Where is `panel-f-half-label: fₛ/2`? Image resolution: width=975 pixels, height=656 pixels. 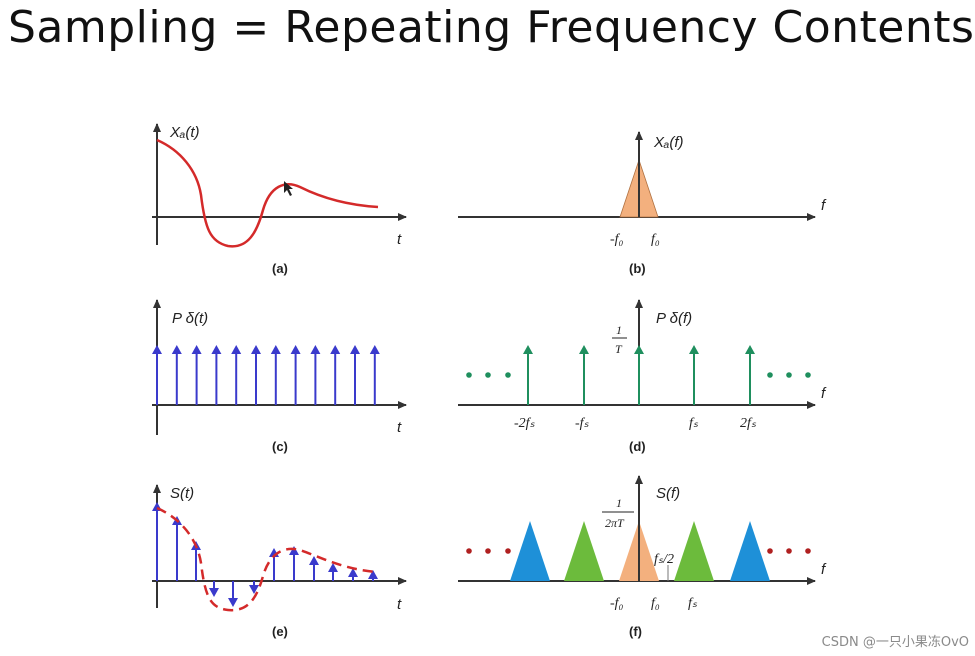
panel-f-half-label: fₛ/2 is located at coordinates (664, 559).